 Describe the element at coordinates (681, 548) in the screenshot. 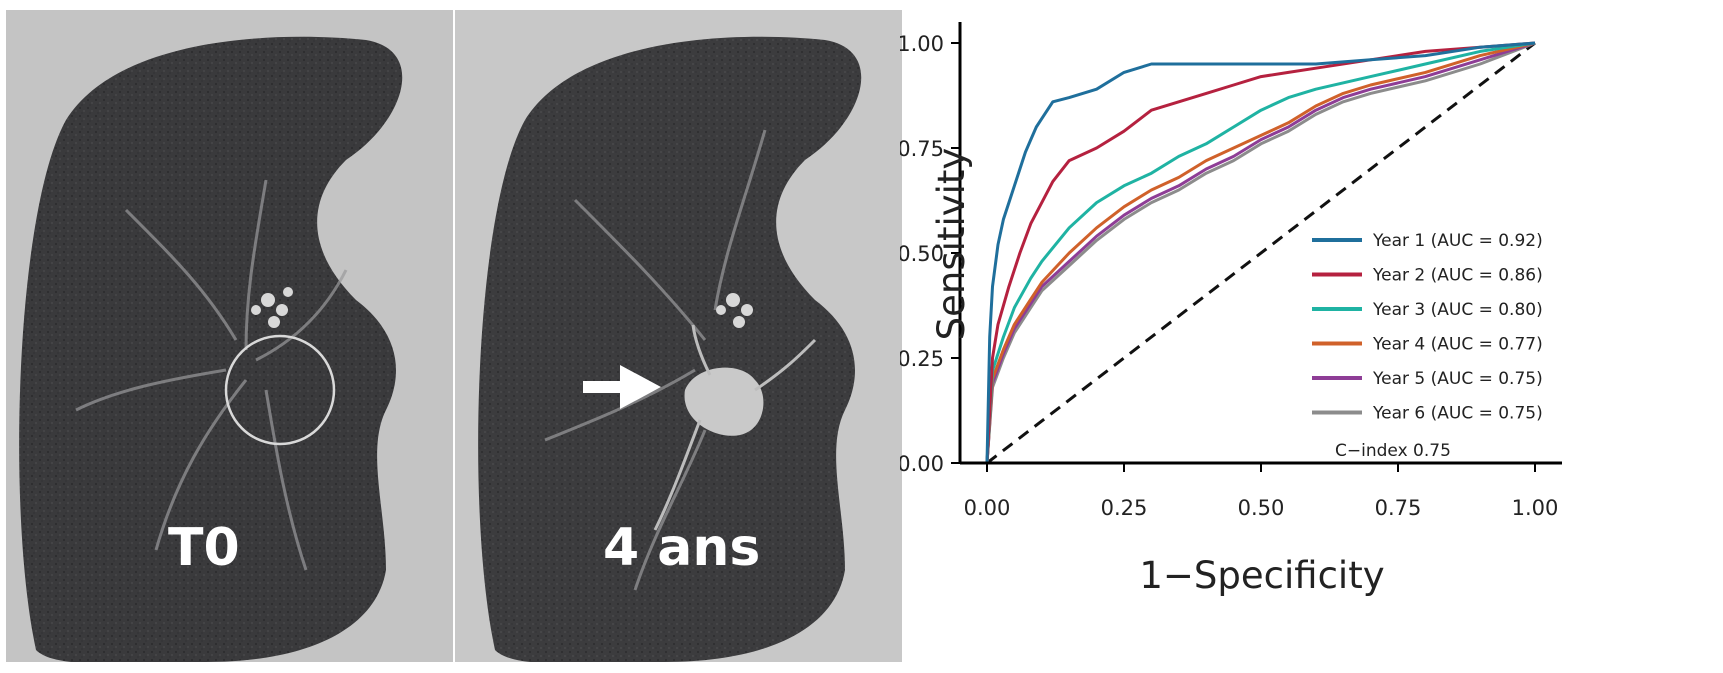

I see `ct-right-label: 4 ans` at that location.